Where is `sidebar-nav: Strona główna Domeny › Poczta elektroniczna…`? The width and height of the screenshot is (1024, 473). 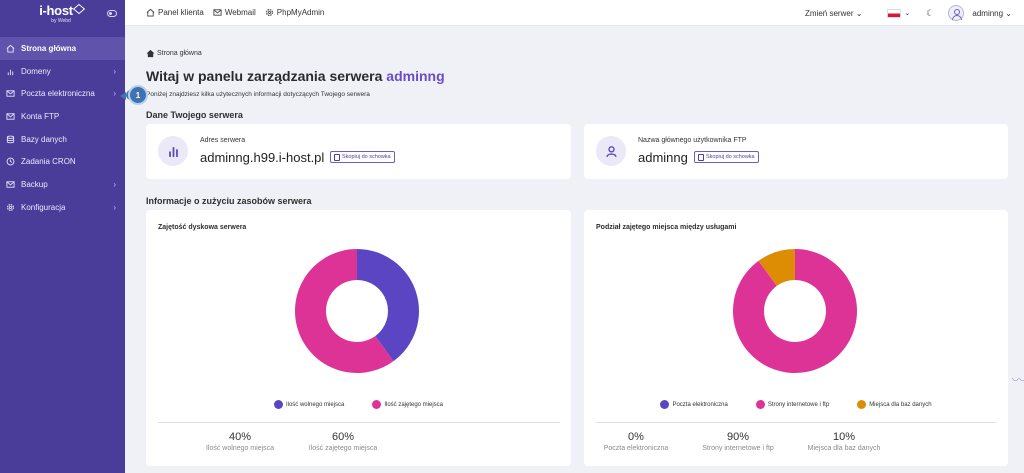 sidebar-nav: Strona główna Domeny › Poczta elektroniczna… is located at coordinates (62, 128).